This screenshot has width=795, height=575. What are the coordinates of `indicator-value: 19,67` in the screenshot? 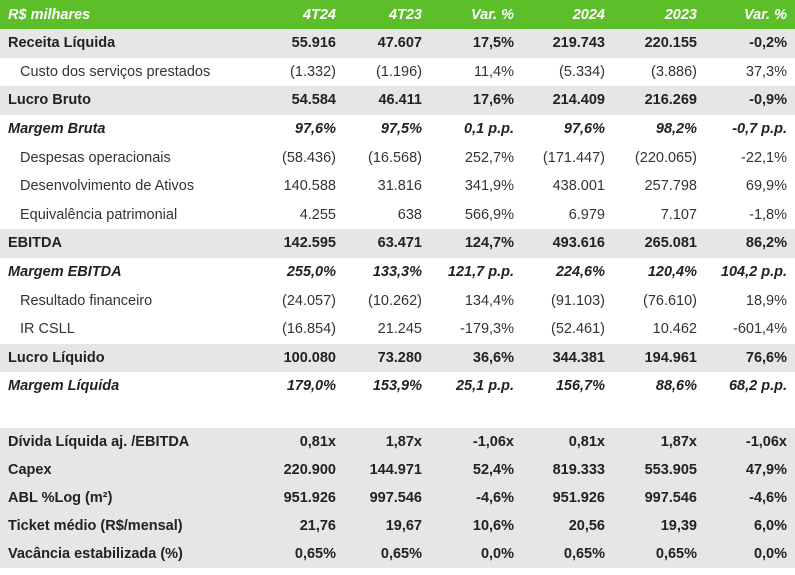 It's located at (387, 525).